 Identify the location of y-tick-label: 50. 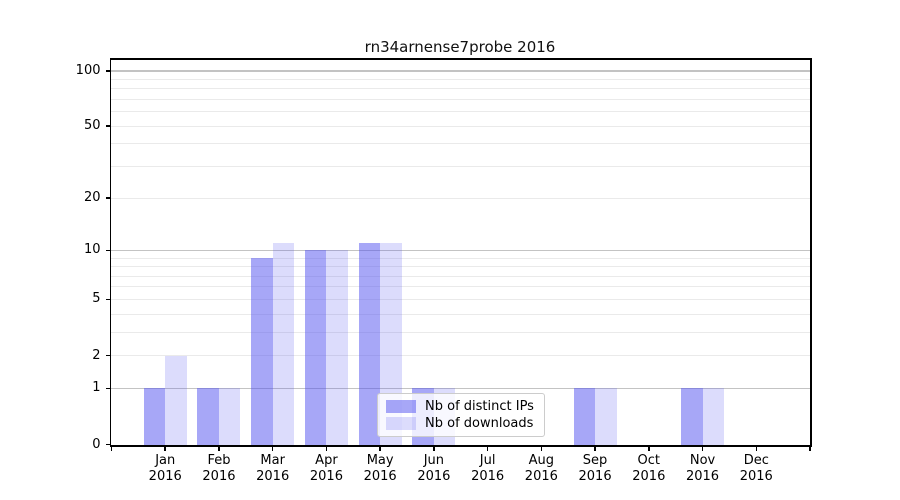
(92, 126).